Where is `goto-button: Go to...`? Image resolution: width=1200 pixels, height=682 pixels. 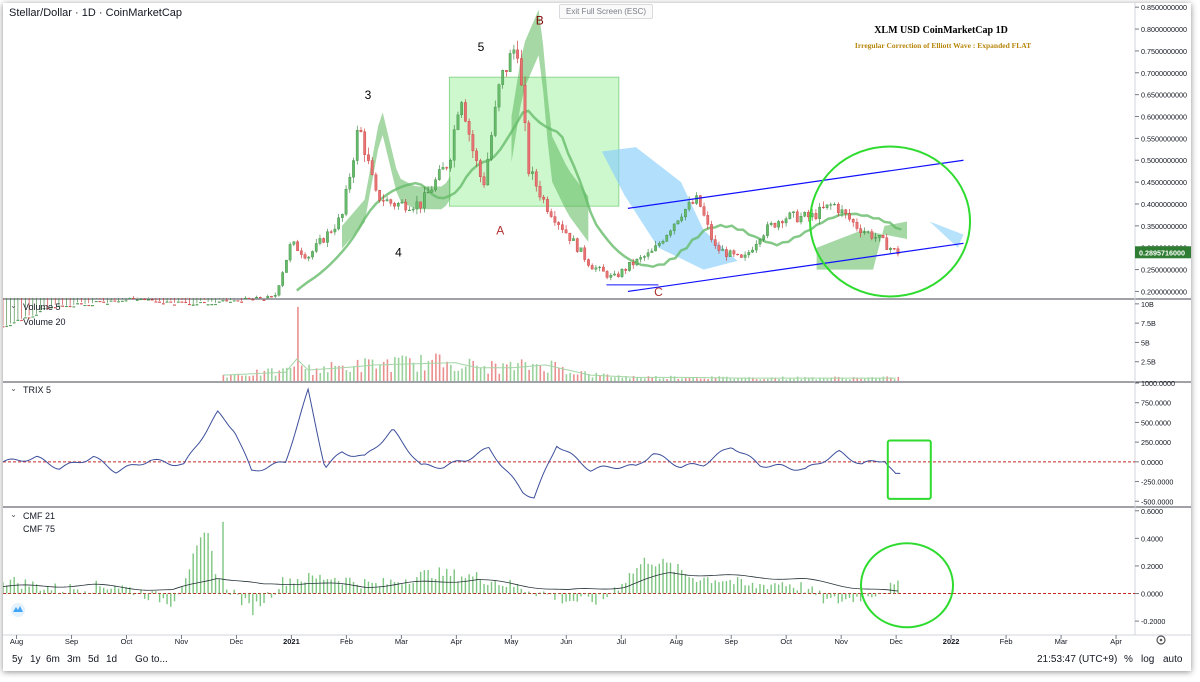 goto-button: Go to... is located at coordinates (151, 659).